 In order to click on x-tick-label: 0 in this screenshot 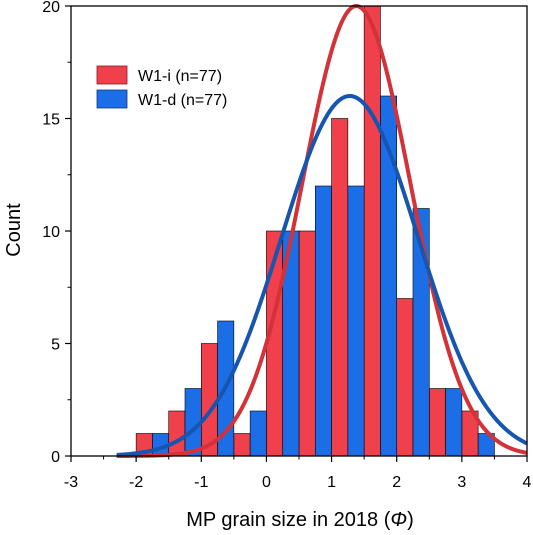, I will do `click(266, 482)`.